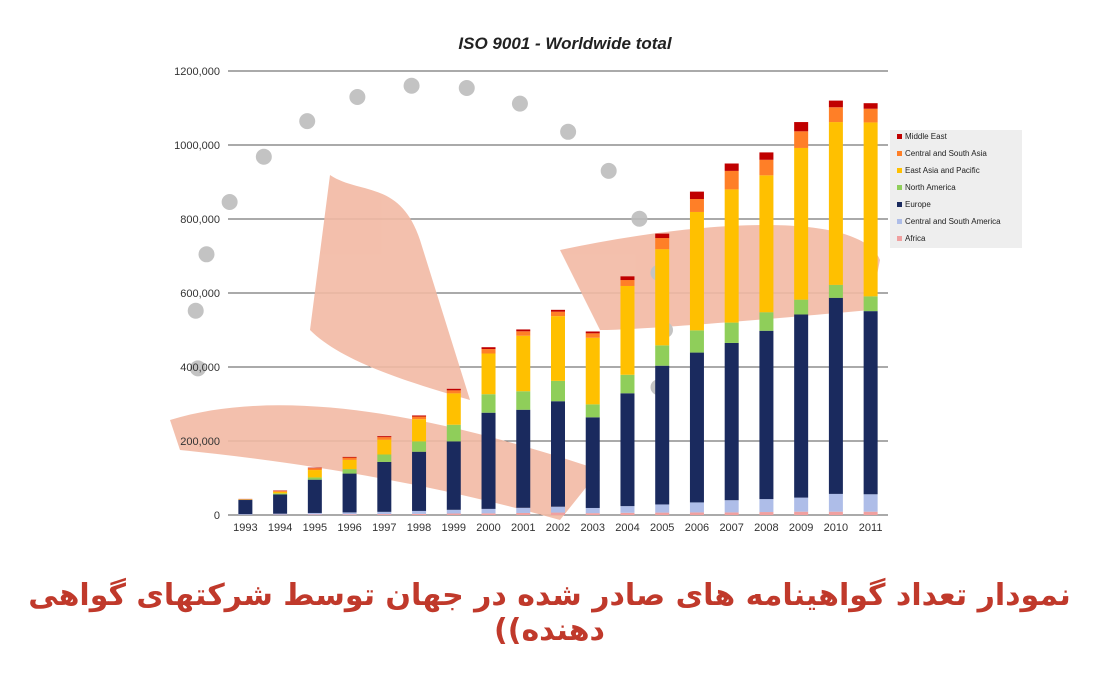 Image resolution: width=1099 pixels, height=675 pixels. Describe the element at coordinates (942, 170) in the screenshot. I see `legend-label: East Asia and Pacific` at that location.